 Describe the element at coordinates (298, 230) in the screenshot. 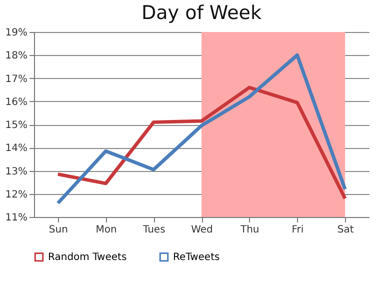

I see `x-tick-label: Fri` at that location.